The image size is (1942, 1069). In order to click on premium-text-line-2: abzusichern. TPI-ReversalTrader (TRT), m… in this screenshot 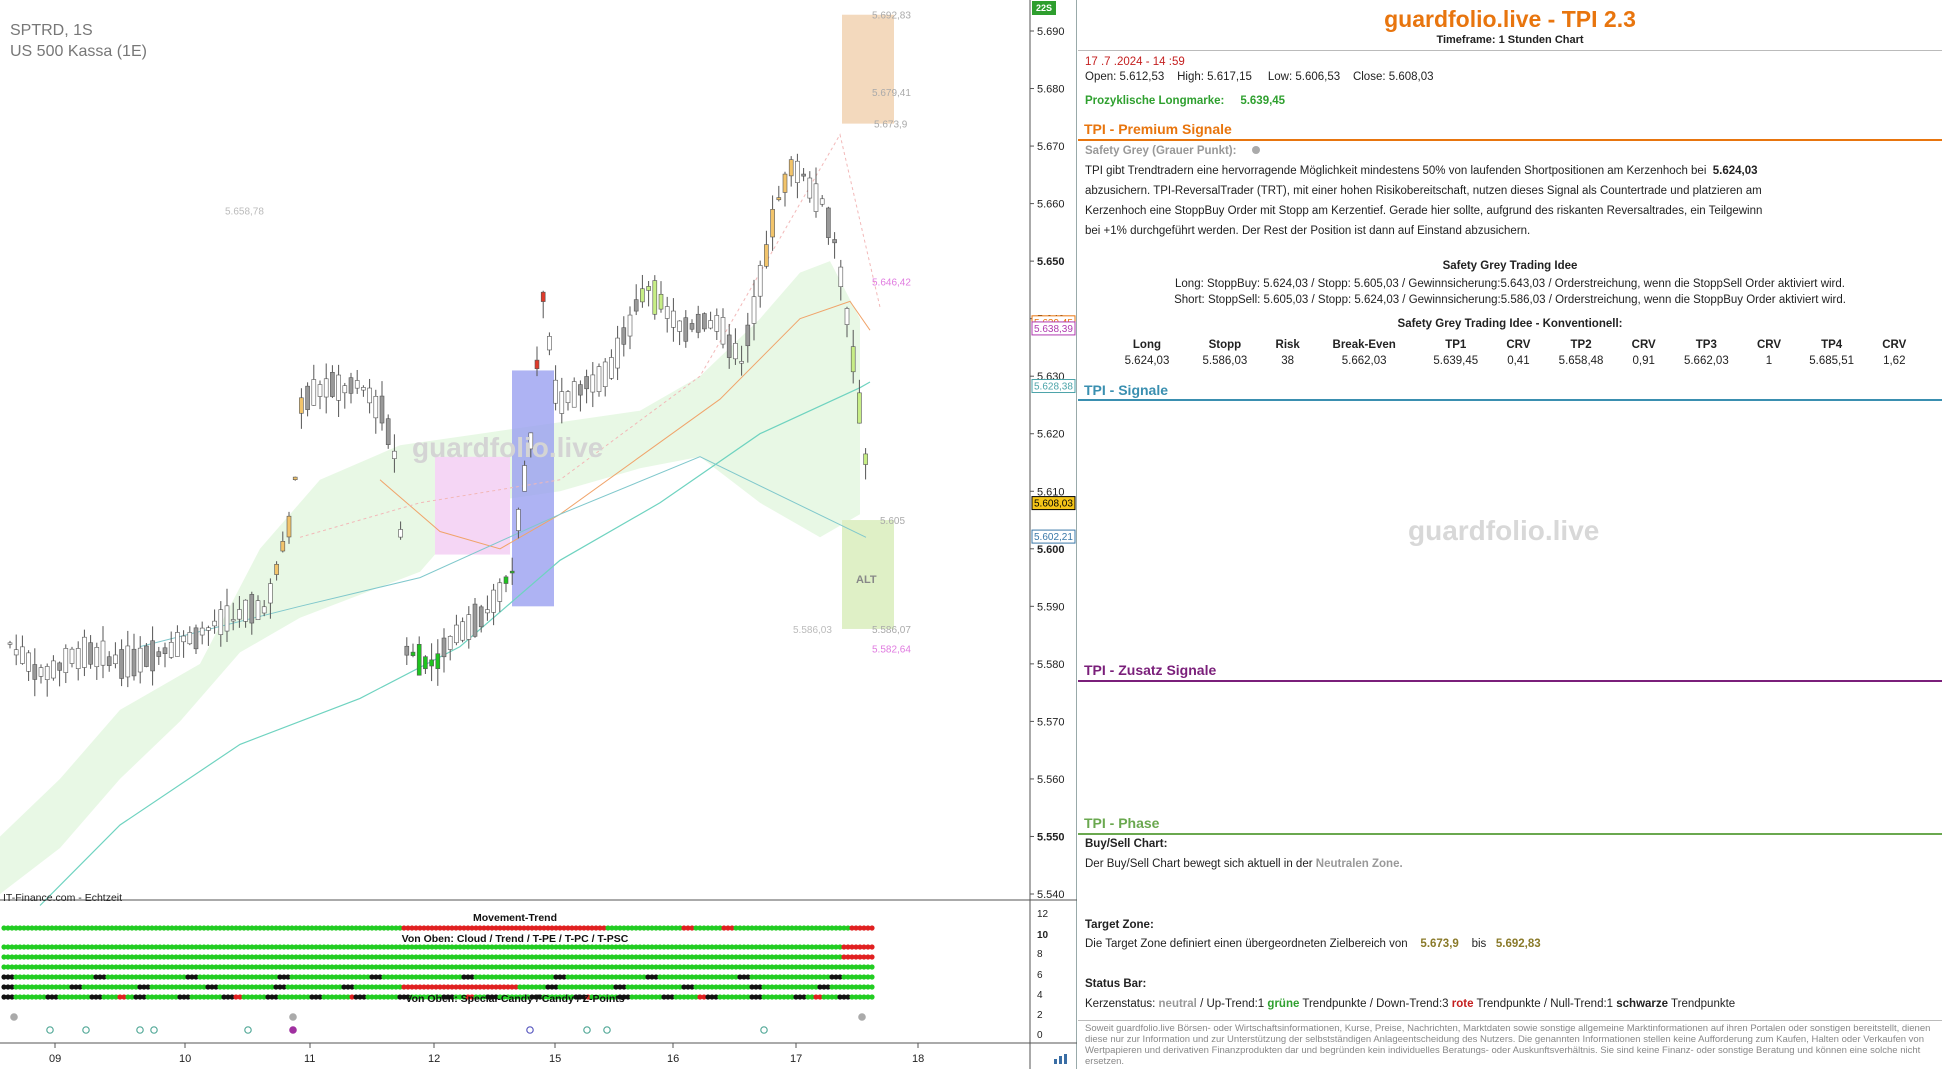, I will do `click(1423, 191)`.